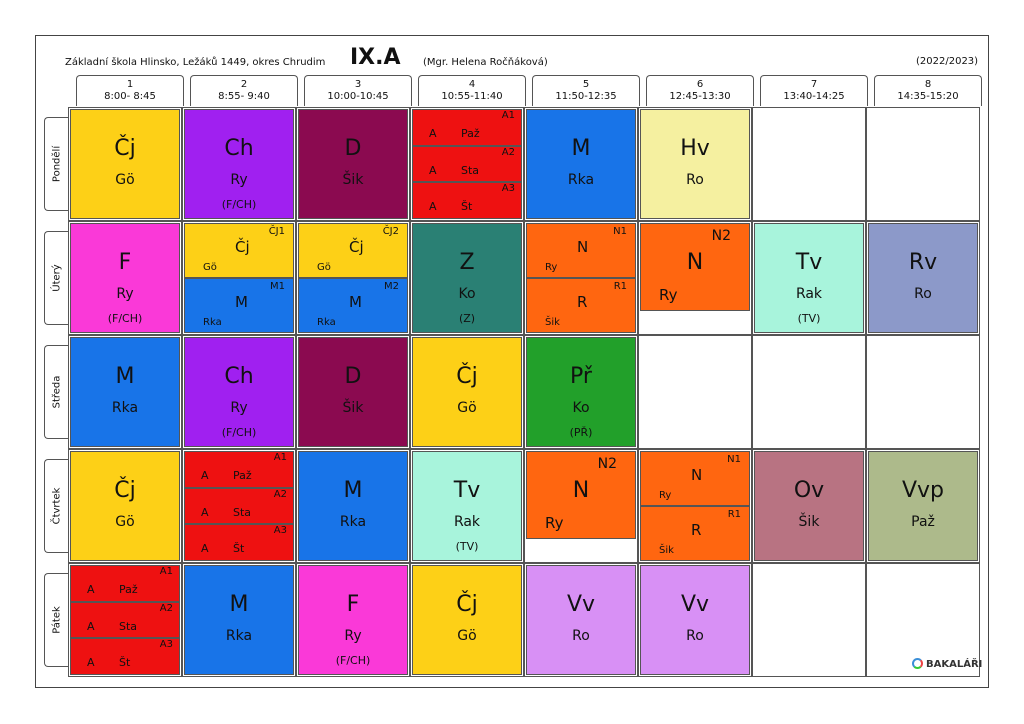  I want to click on lesson-card-half: M2 M Rka, so click(353, 305).